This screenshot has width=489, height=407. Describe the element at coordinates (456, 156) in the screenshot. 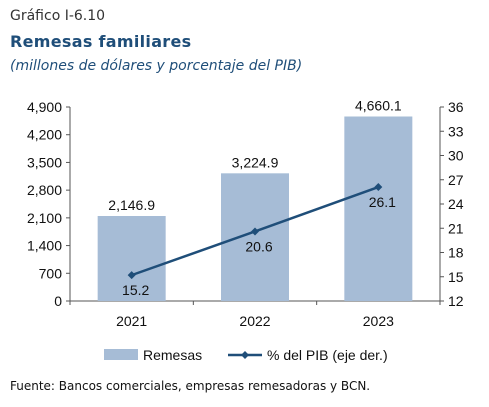

I see `y-right-tick-label: 30` at that location.